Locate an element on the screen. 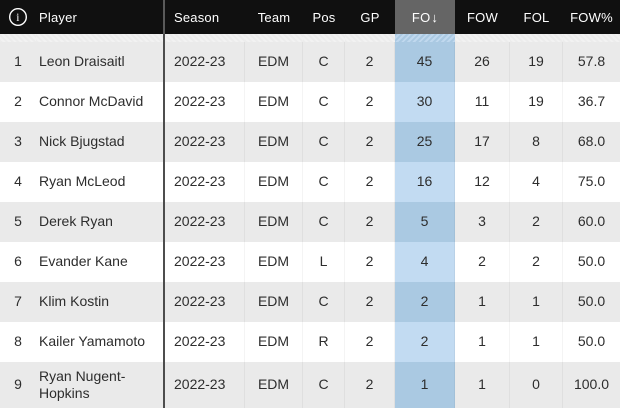  player-name-cell: Ryan Nugent-Hopkins is located at coordinates (100, 385).